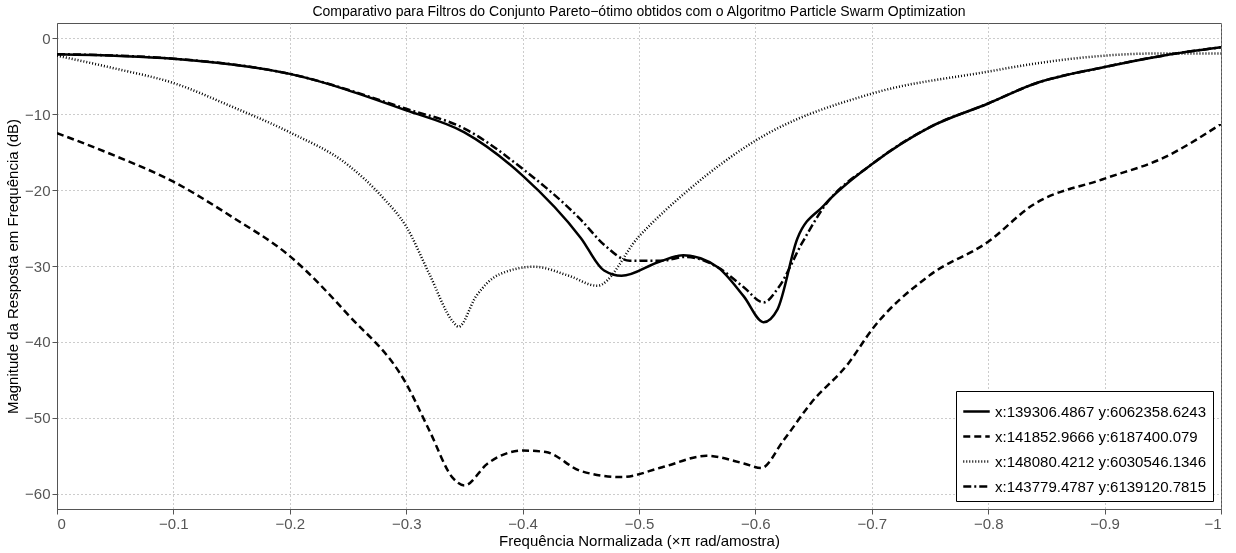 The width and height of the screenshot is (1236, 553). I want to click on y-tick-label: −30, so click(38, 266).